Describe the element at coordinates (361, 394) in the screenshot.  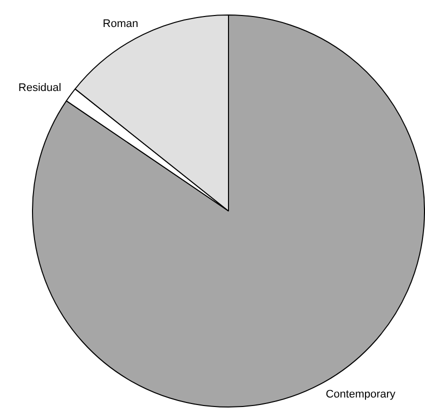
I see `slice-label: Contemporary` at that location.